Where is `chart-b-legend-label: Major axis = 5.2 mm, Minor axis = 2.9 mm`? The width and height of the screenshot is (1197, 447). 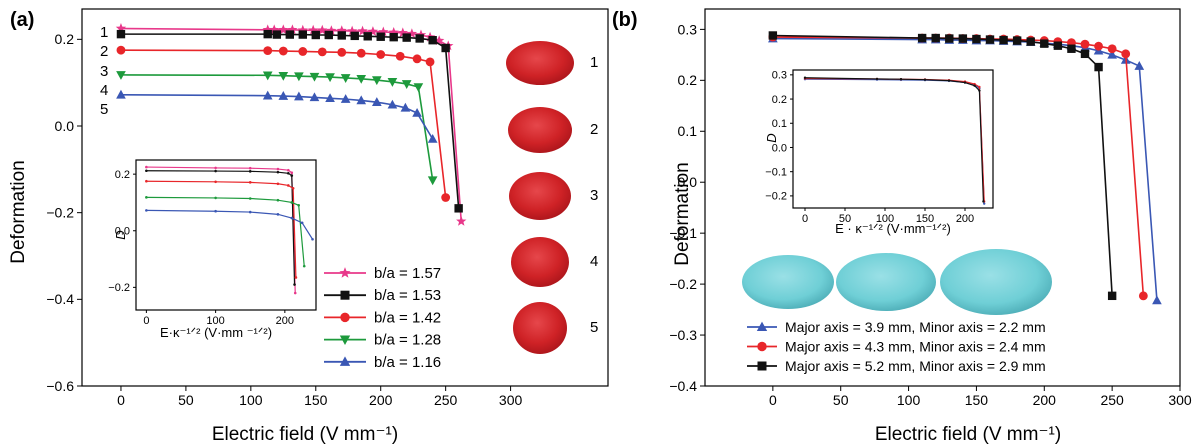
chart-b-legend-label: Major axis = 5.2 mm, Minor axis = 2.9 mm is located at coordinates (915, 366).